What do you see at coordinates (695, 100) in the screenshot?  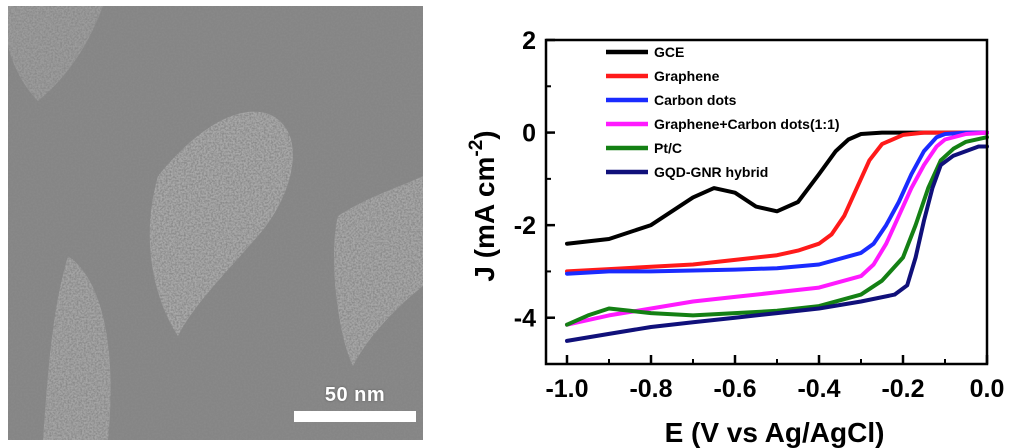 I see `legend-label: Carbon dots` at bounding box center [695, 100].